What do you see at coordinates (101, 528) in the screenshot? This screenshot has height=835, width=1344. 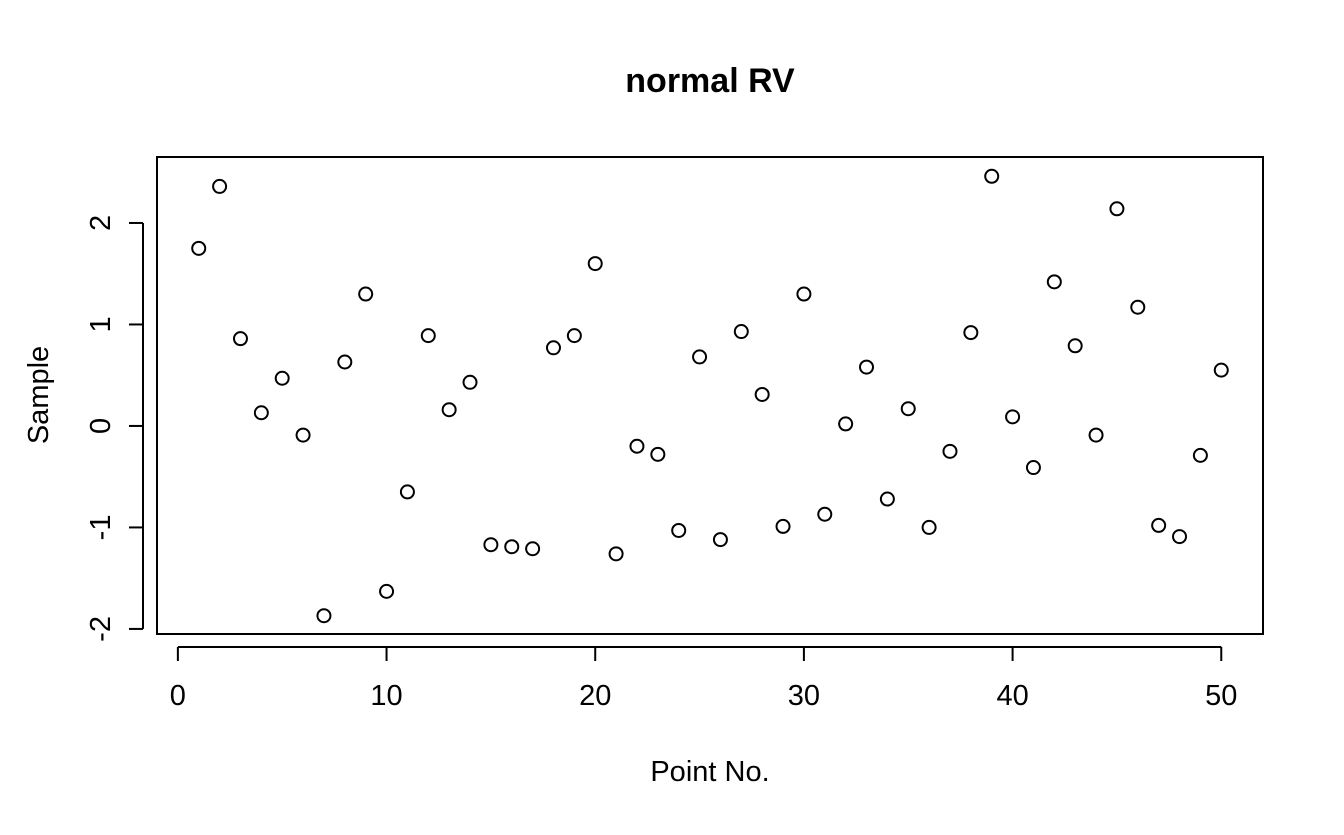 I see `y-tick-label: -1` at bounding box center [101, 528].